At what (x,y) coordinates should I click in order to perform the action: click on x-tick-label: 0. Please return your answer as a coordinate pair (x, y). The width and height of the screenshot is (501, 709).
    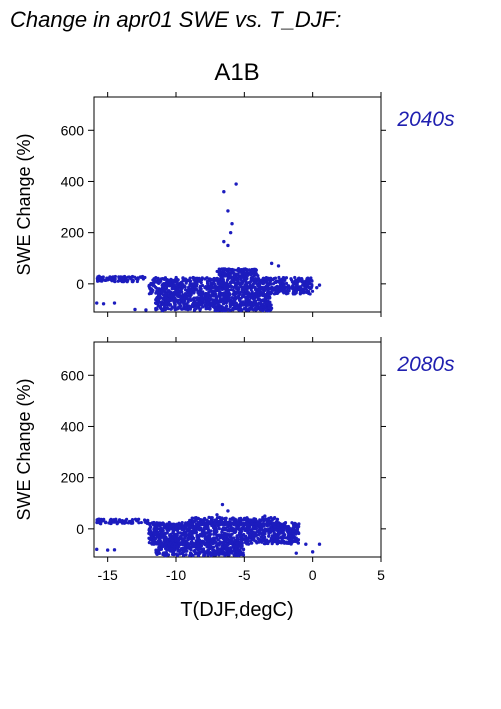
    Looking at the image, I should click on (313, 575).